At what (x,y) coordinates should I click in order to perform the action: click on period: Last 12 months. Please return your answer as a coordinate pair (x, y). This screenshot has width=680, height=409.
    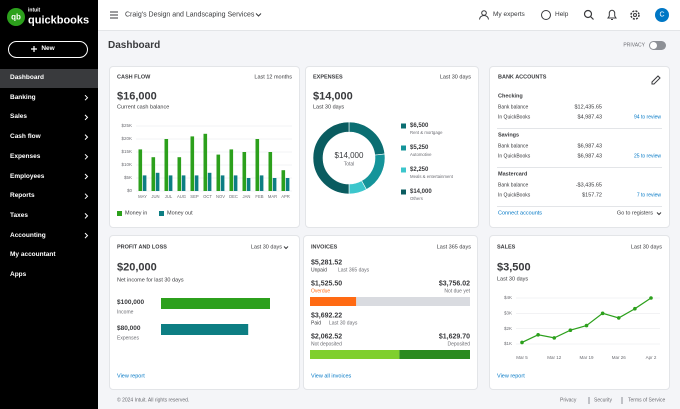
    Looking at the image, I should click on (273, 77).